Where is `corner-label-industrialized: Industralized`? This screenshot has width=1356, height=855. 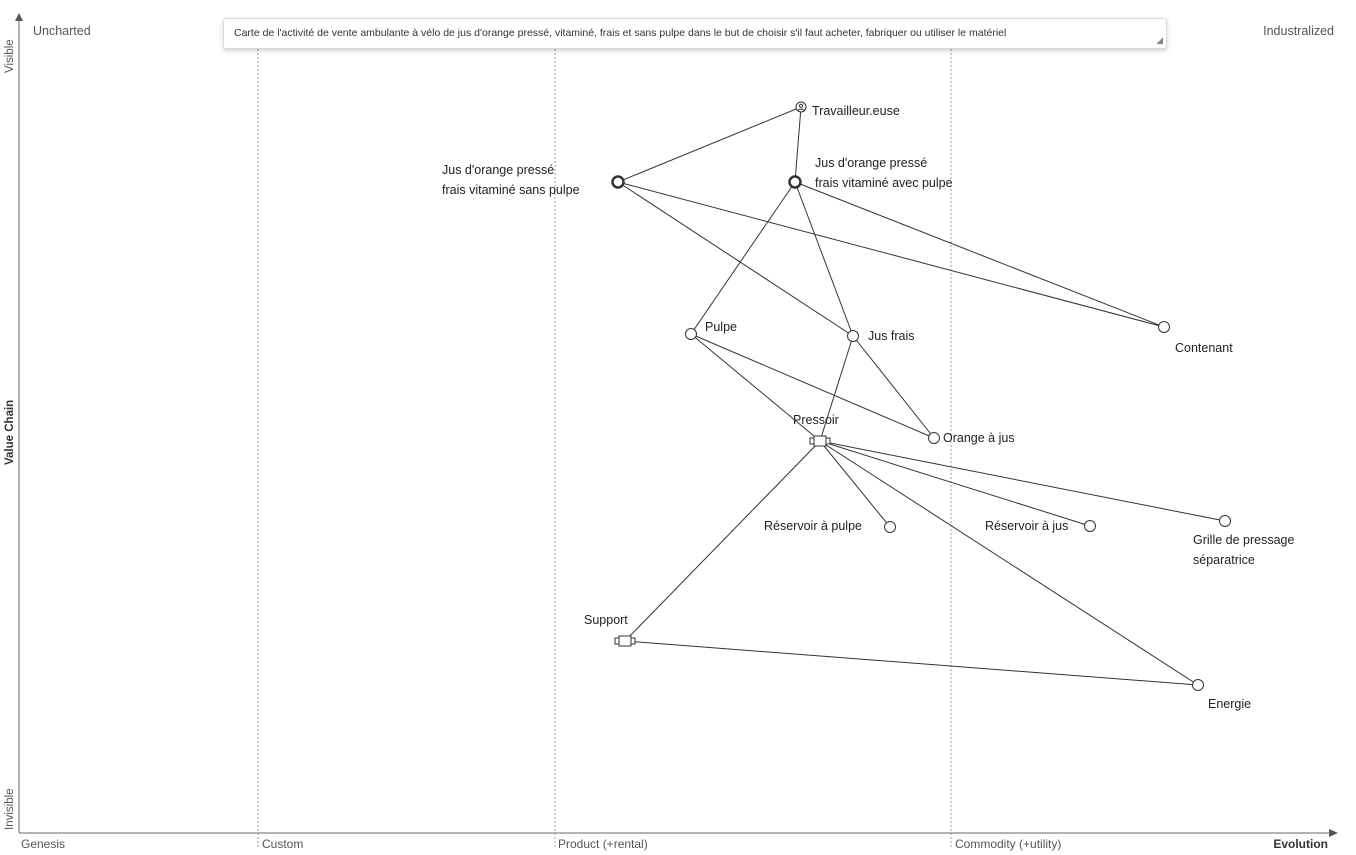 corner-label-industrialized: Industralized is located at coordinates (1298, 31).